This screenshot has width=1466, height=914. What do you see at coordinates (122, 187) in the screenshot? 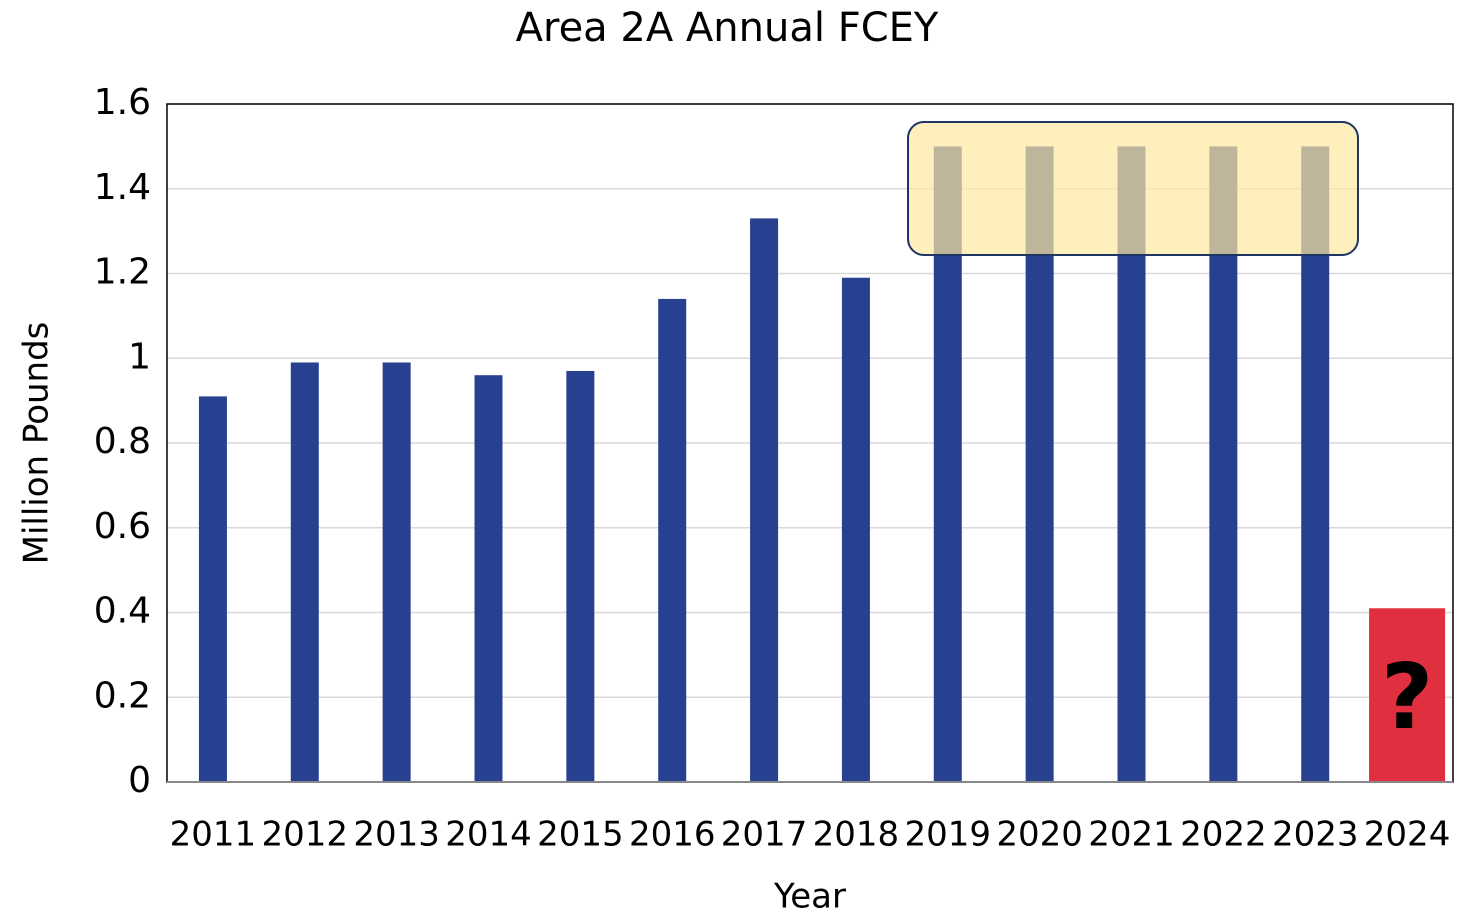
I see `y-tick-label: 1.4` at bounding box center [122, 187].